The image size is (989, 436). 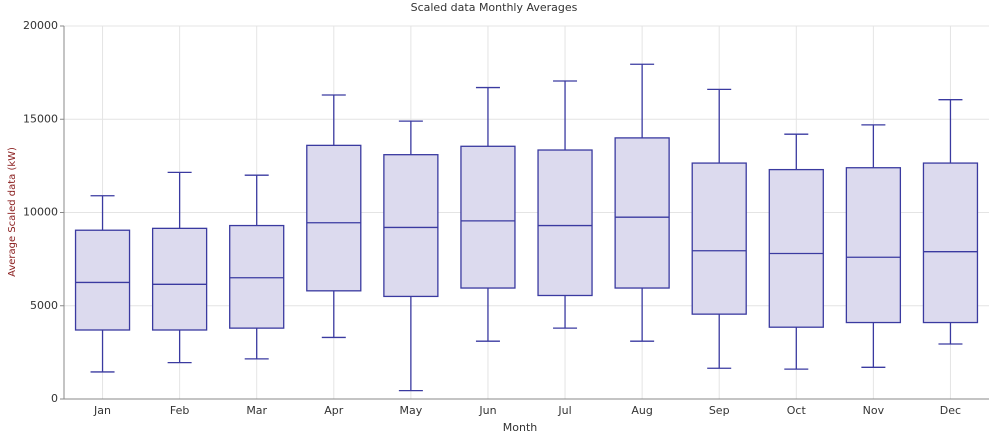 What do you see at coordinates (256, 410) in the screenshot?
I see `x-tick-label: Mar` at bounding box center [256, 410].